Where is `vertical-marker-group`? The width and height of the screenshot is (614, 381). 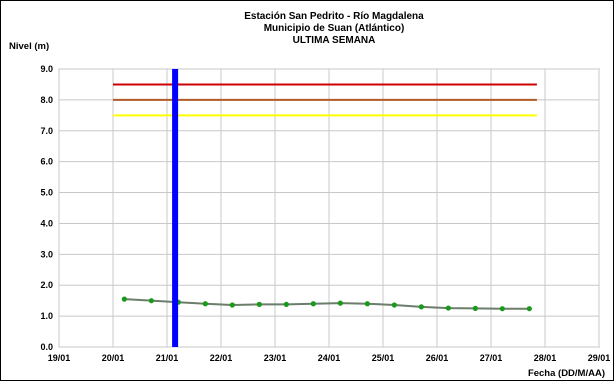
vertical-marker-group is located at coordinates (175, 208).